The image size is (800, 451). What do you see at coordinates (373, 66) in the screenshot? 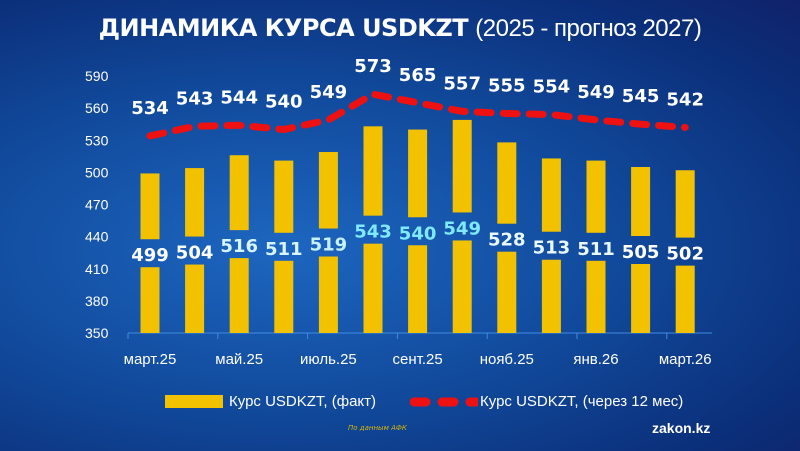
I see `forecast-value-label: 573` at bounding box center [373, 66].